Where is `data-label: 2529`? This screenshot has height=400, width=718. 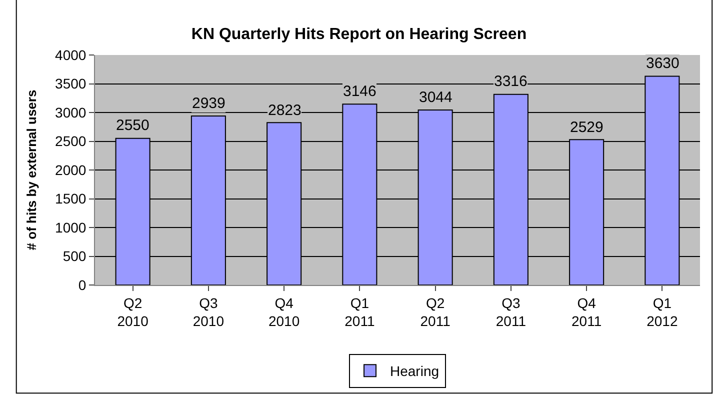 data-label: 2529 is located at coordinates (587, 127).